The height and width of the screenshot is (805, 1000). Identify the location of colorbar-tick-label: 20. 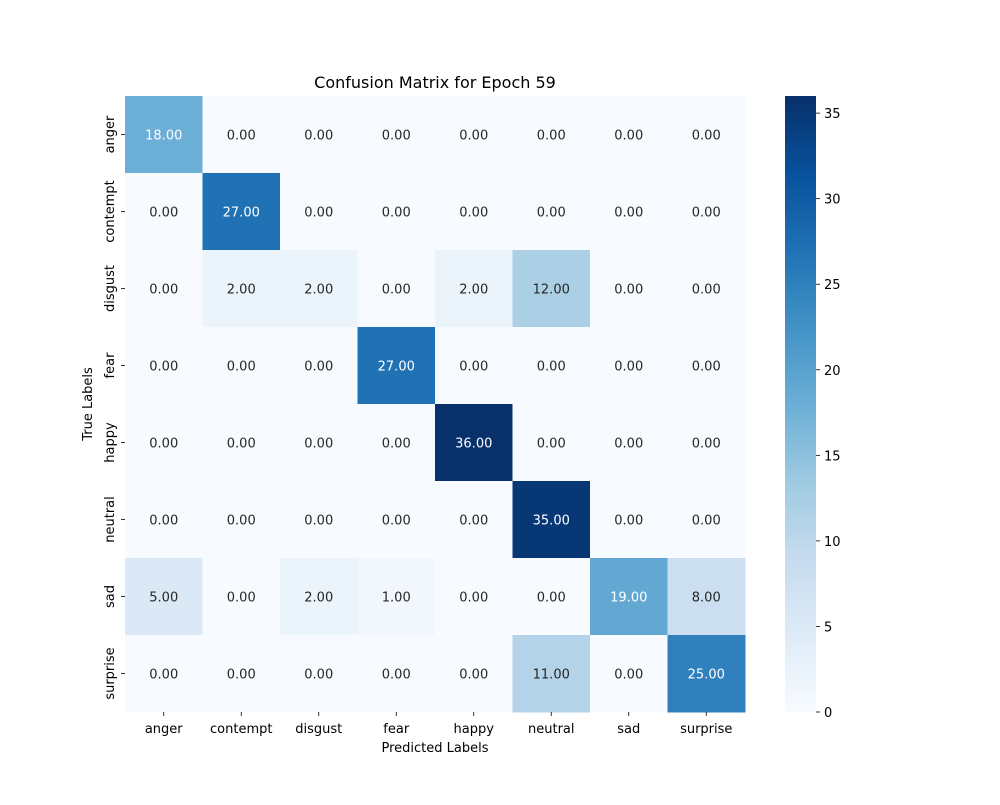
(832, 371).